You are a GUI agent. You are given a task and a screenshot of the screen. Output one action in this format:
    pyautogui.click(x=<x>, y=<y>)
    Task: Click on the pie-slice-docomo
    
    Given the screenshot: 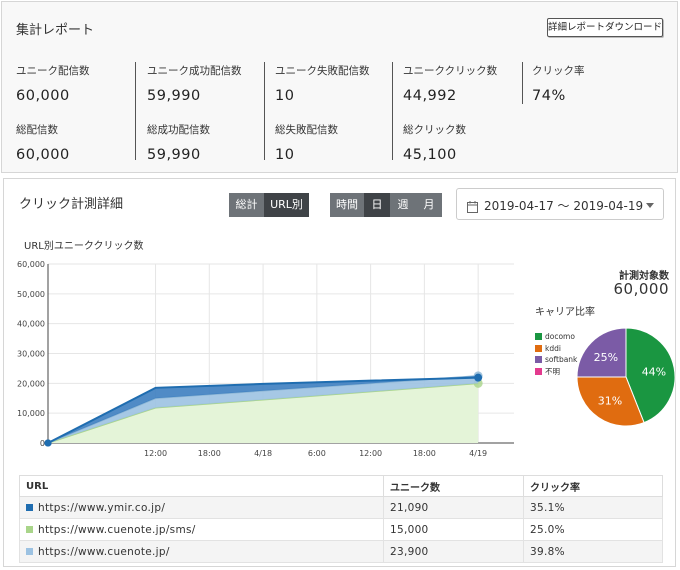 What is the action you would take?
    pyautogui.click(x=650, y=375)
    